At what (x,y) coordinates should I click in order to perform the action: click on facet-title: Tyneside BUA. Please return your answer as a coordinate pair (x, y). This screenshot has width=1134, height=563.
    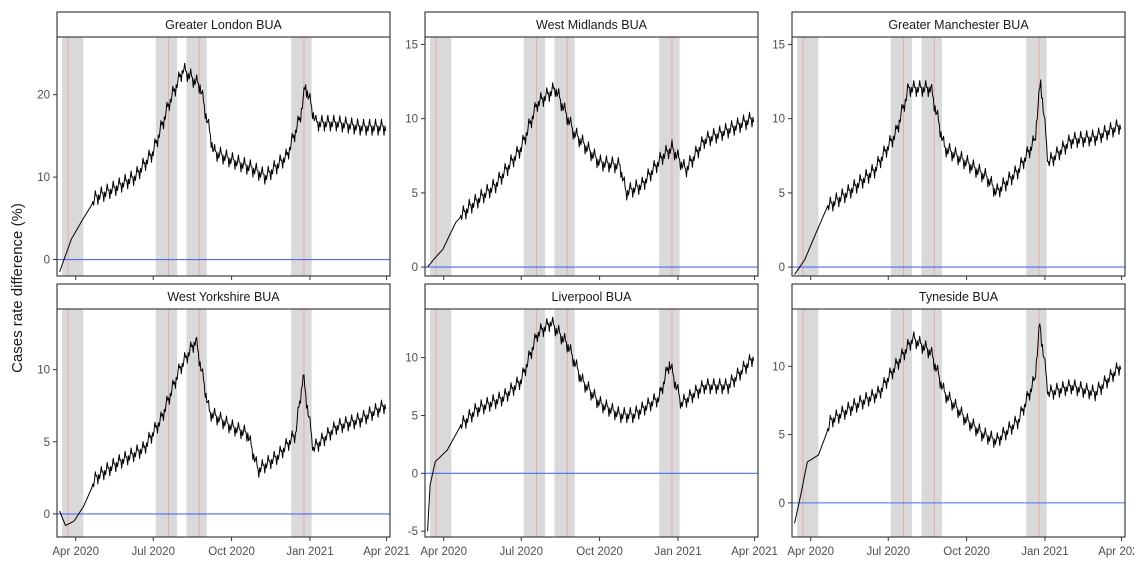
    Looking at the image, I should click on (959, 297).